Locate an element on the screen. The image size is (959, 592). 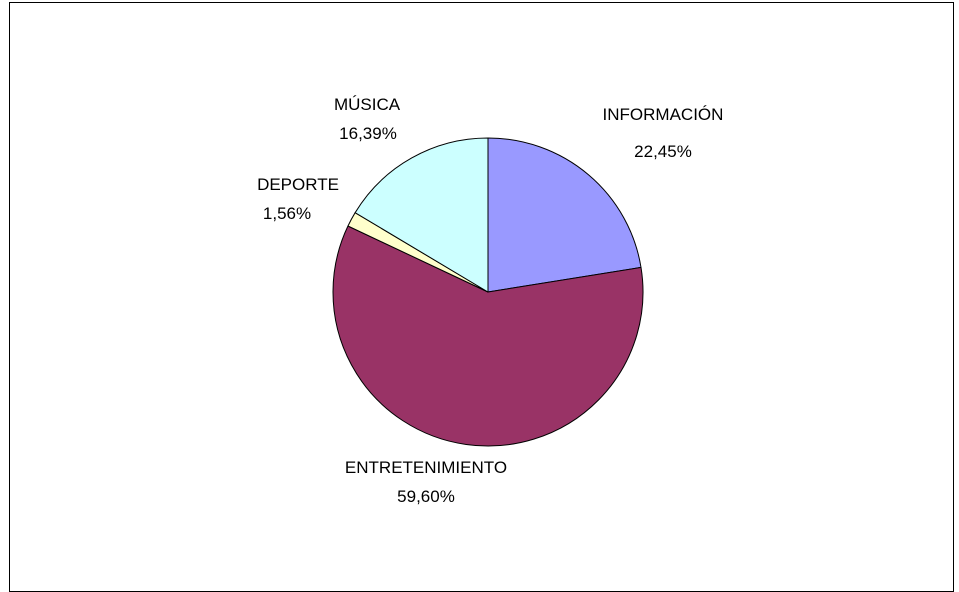
label-informacion-category: INFORMACIÓN is located at coordinates (663, 114).